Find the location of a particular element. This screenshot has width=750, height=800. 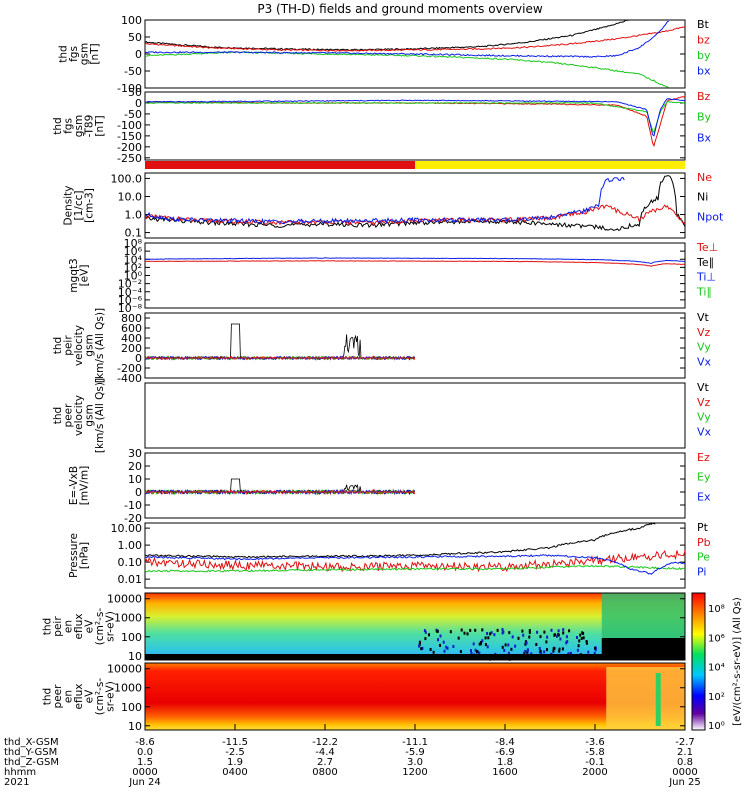

y-tick-label: -100 is located at coordinates (129, 88).